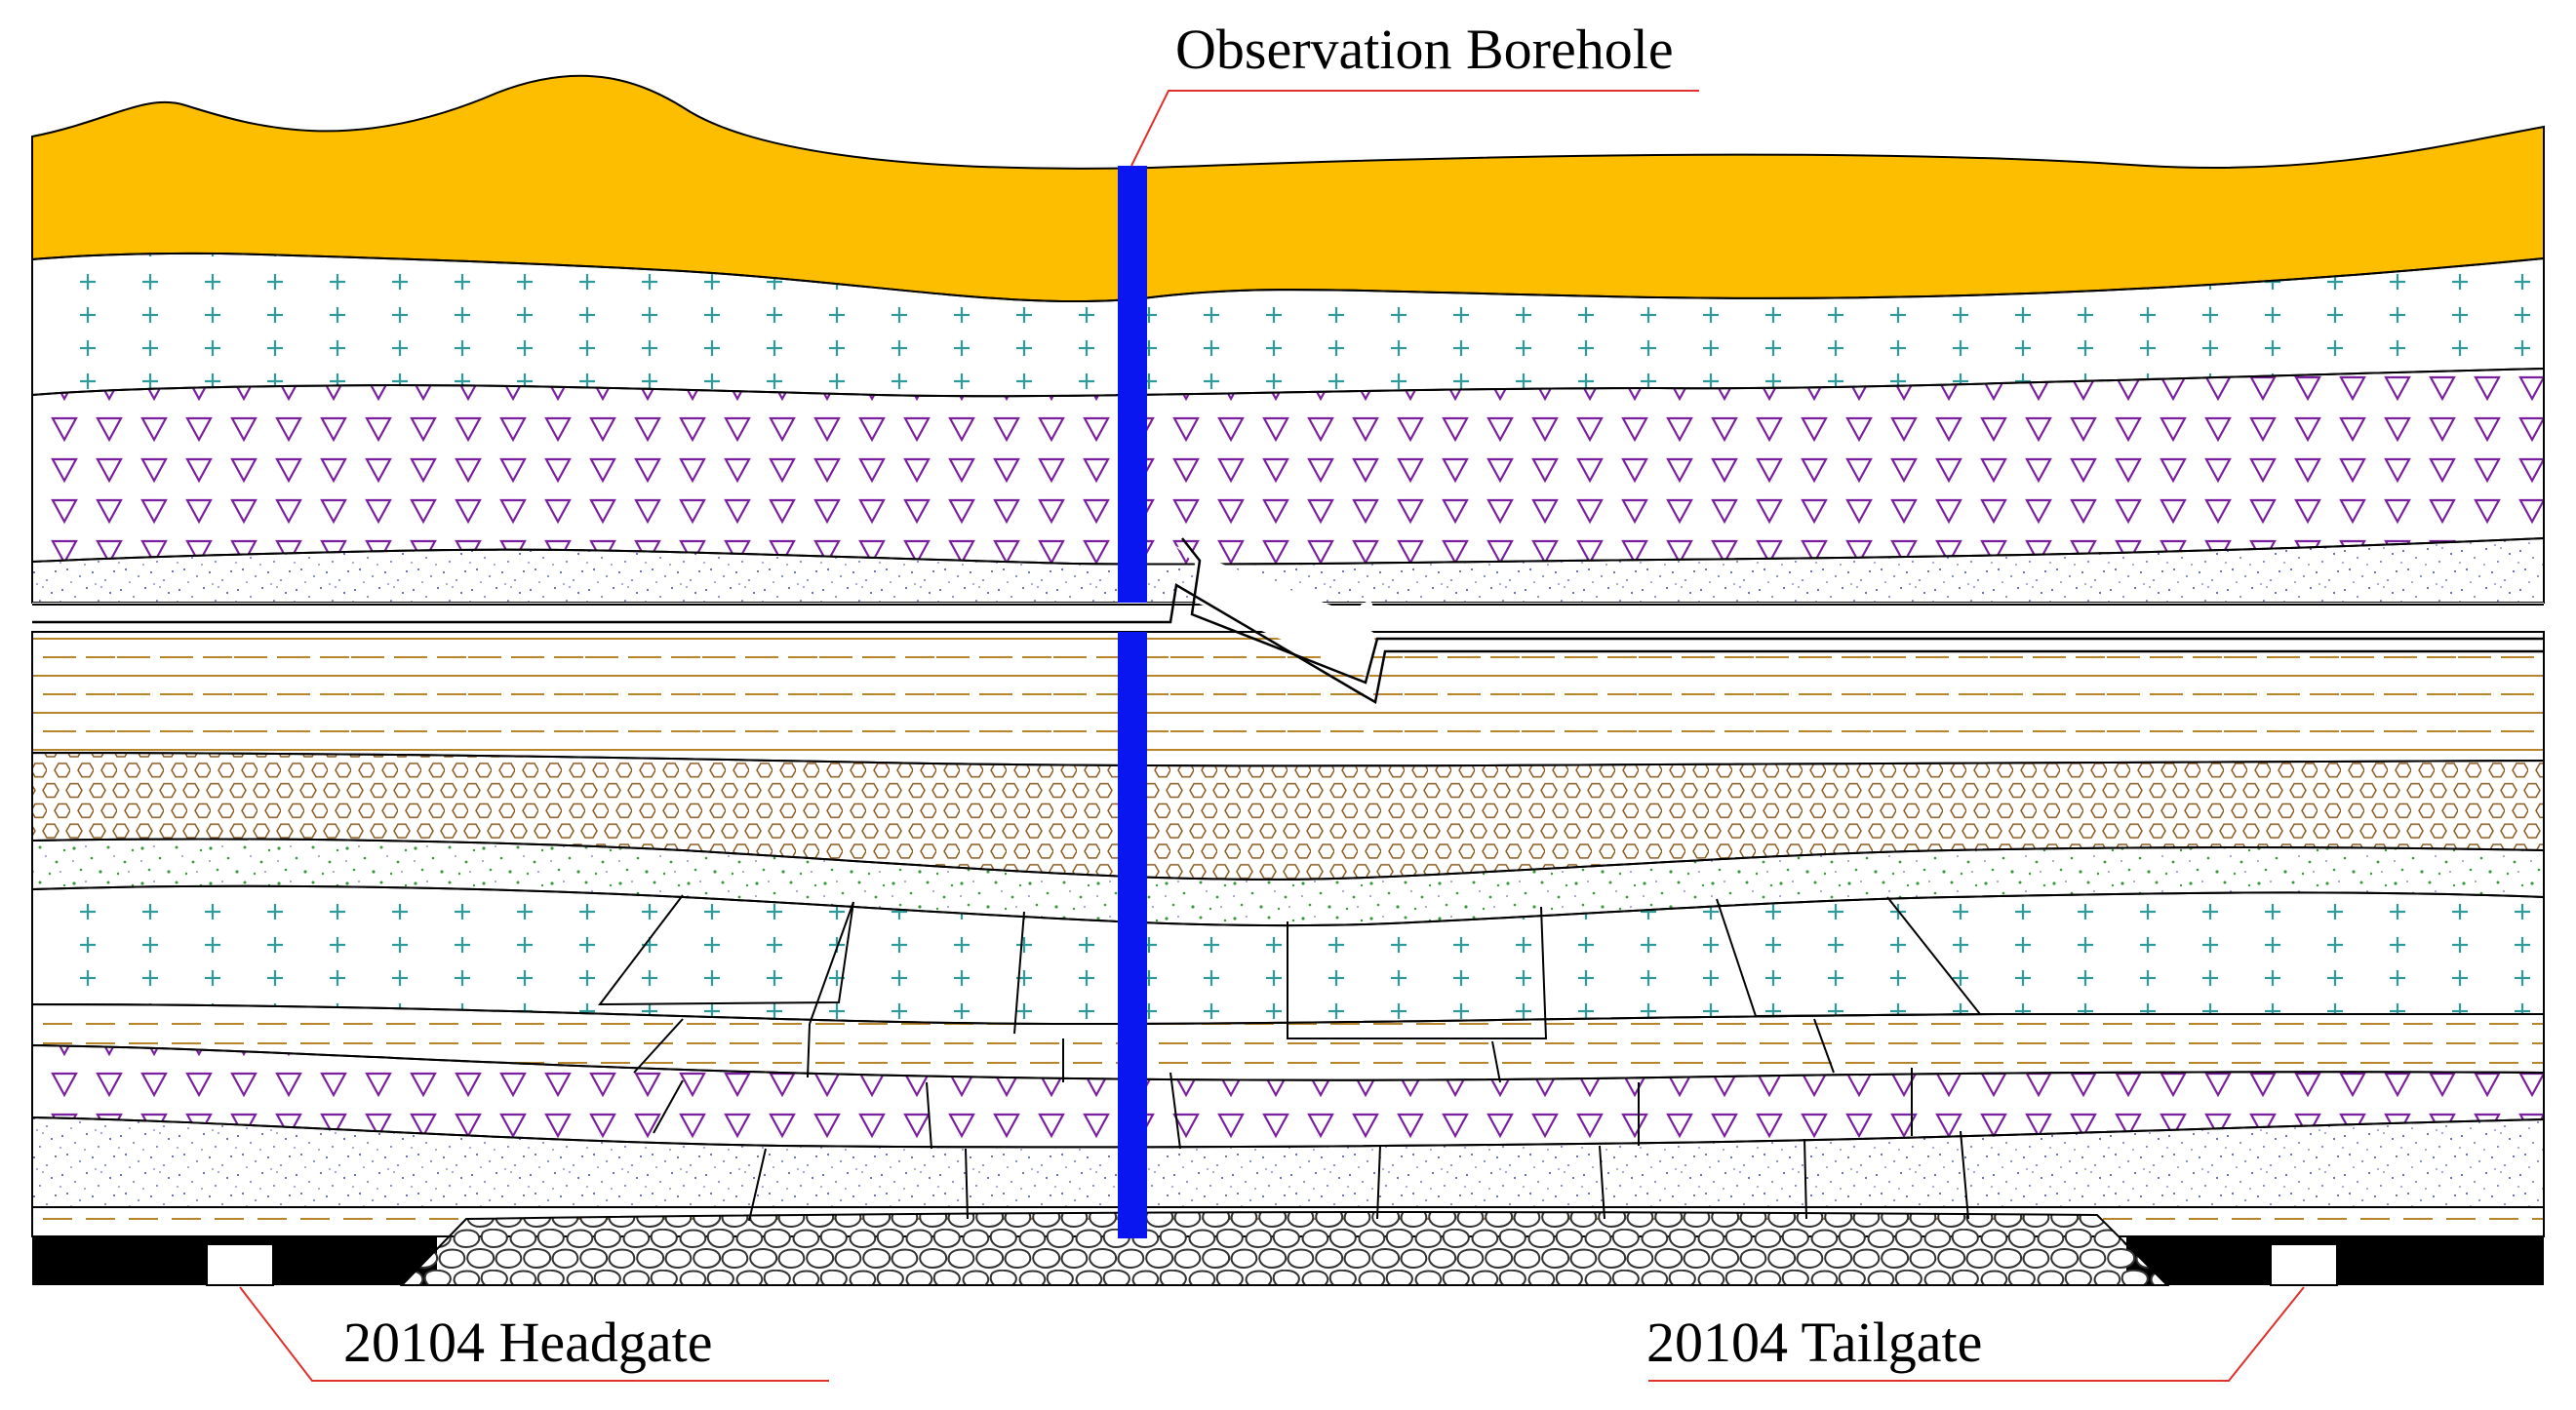 This screenshot has width=2576, height=1410. I want to click on caved-gob-zone, so click(1284, 1248).